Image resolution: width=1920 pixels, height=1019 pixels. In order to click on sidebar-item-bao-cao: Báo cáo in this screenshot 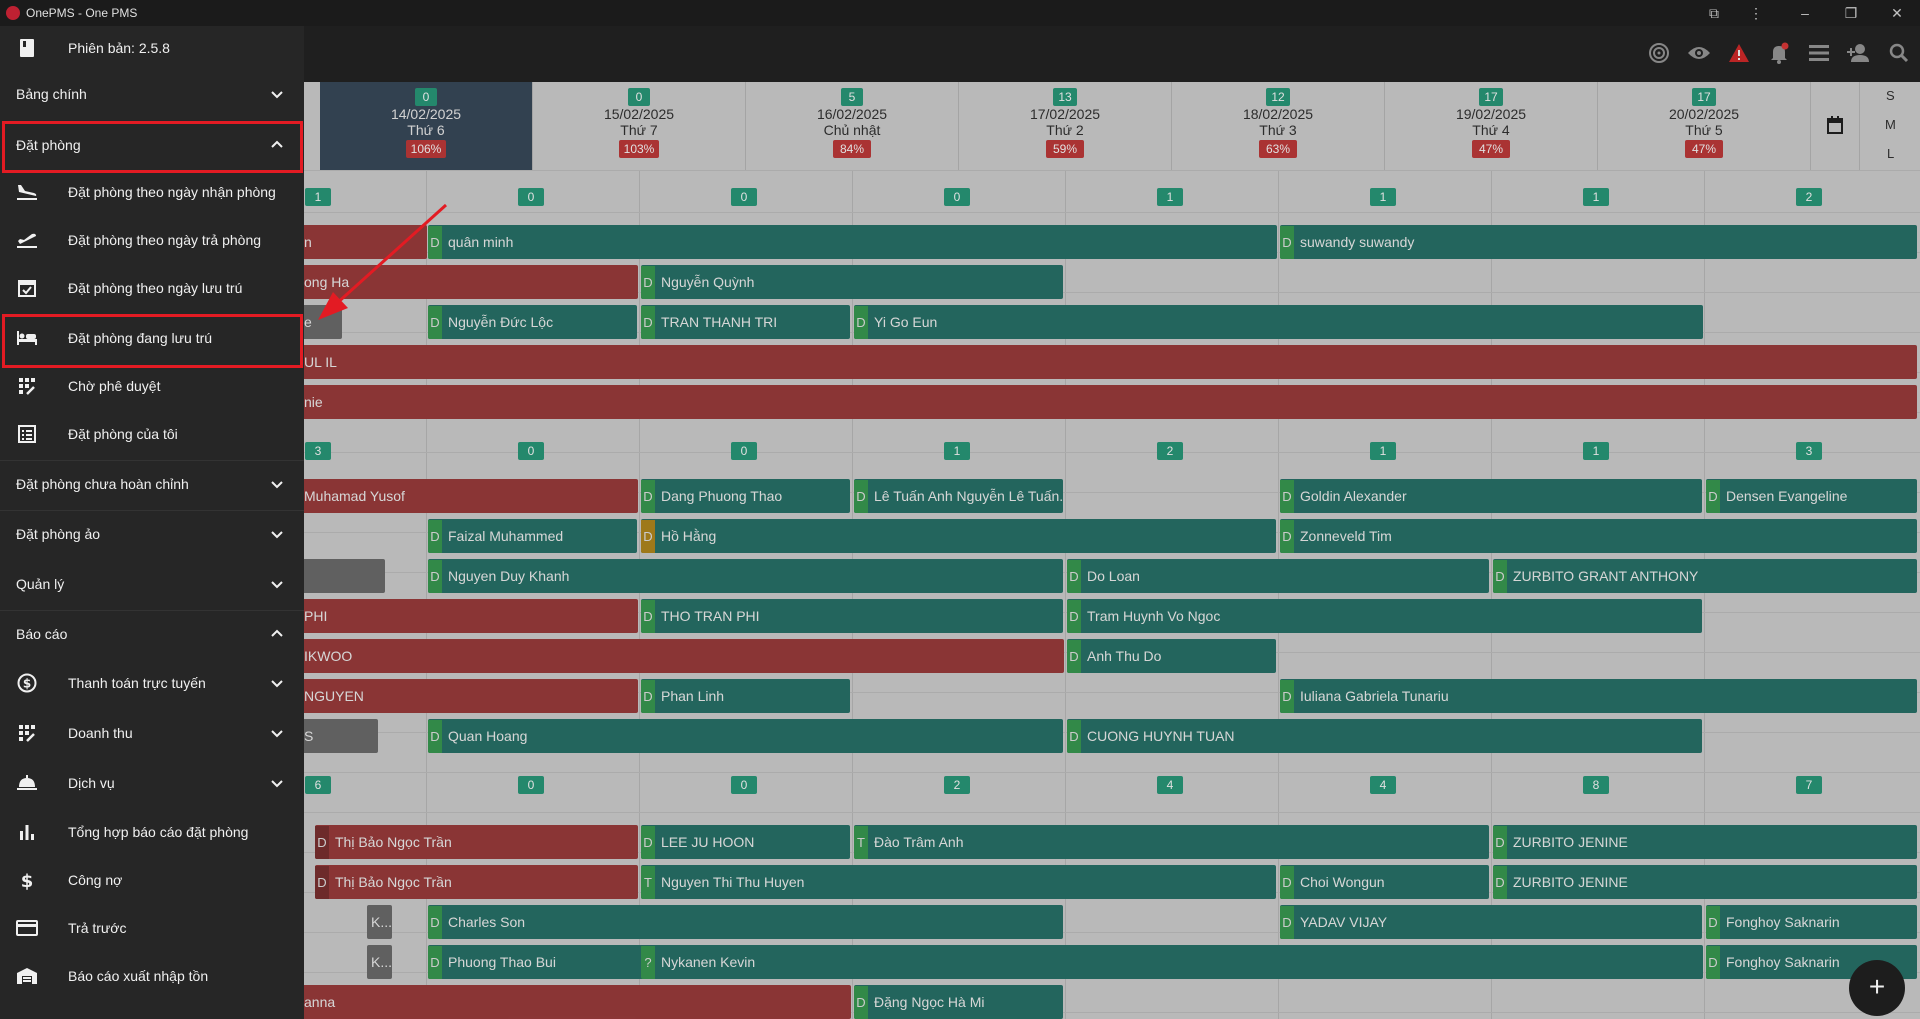, I will do `click(152, 634)`.